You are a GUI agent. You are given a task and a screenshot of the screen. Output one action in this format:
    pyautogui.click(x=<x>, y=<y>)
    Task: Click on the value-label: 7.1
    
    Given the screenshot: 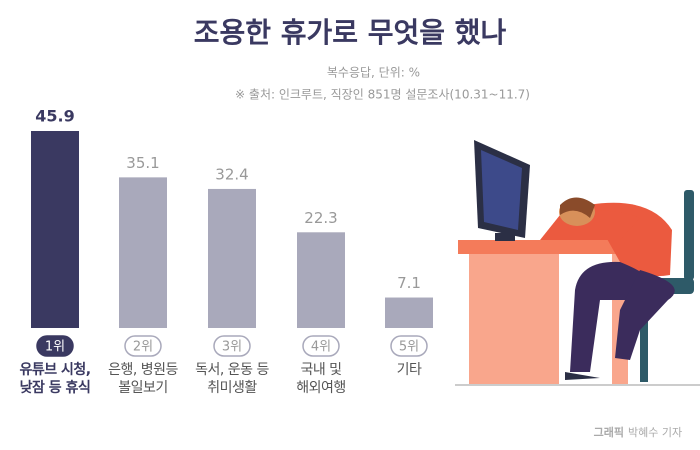 What is the action you would take?
    pyautogui.click(x=409, y=283)
    